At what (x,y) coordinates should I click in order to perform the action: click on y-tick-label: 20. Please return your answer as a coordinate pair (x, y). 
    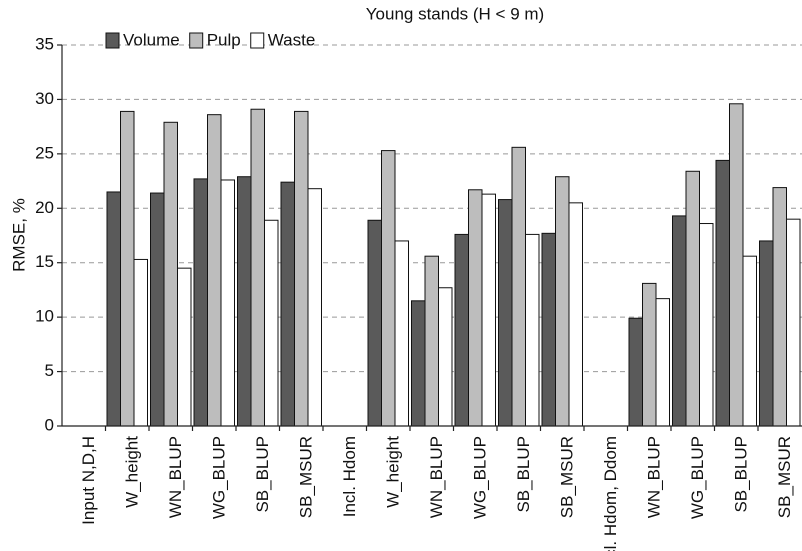
    Looking at the image, I should click on (44, 207).